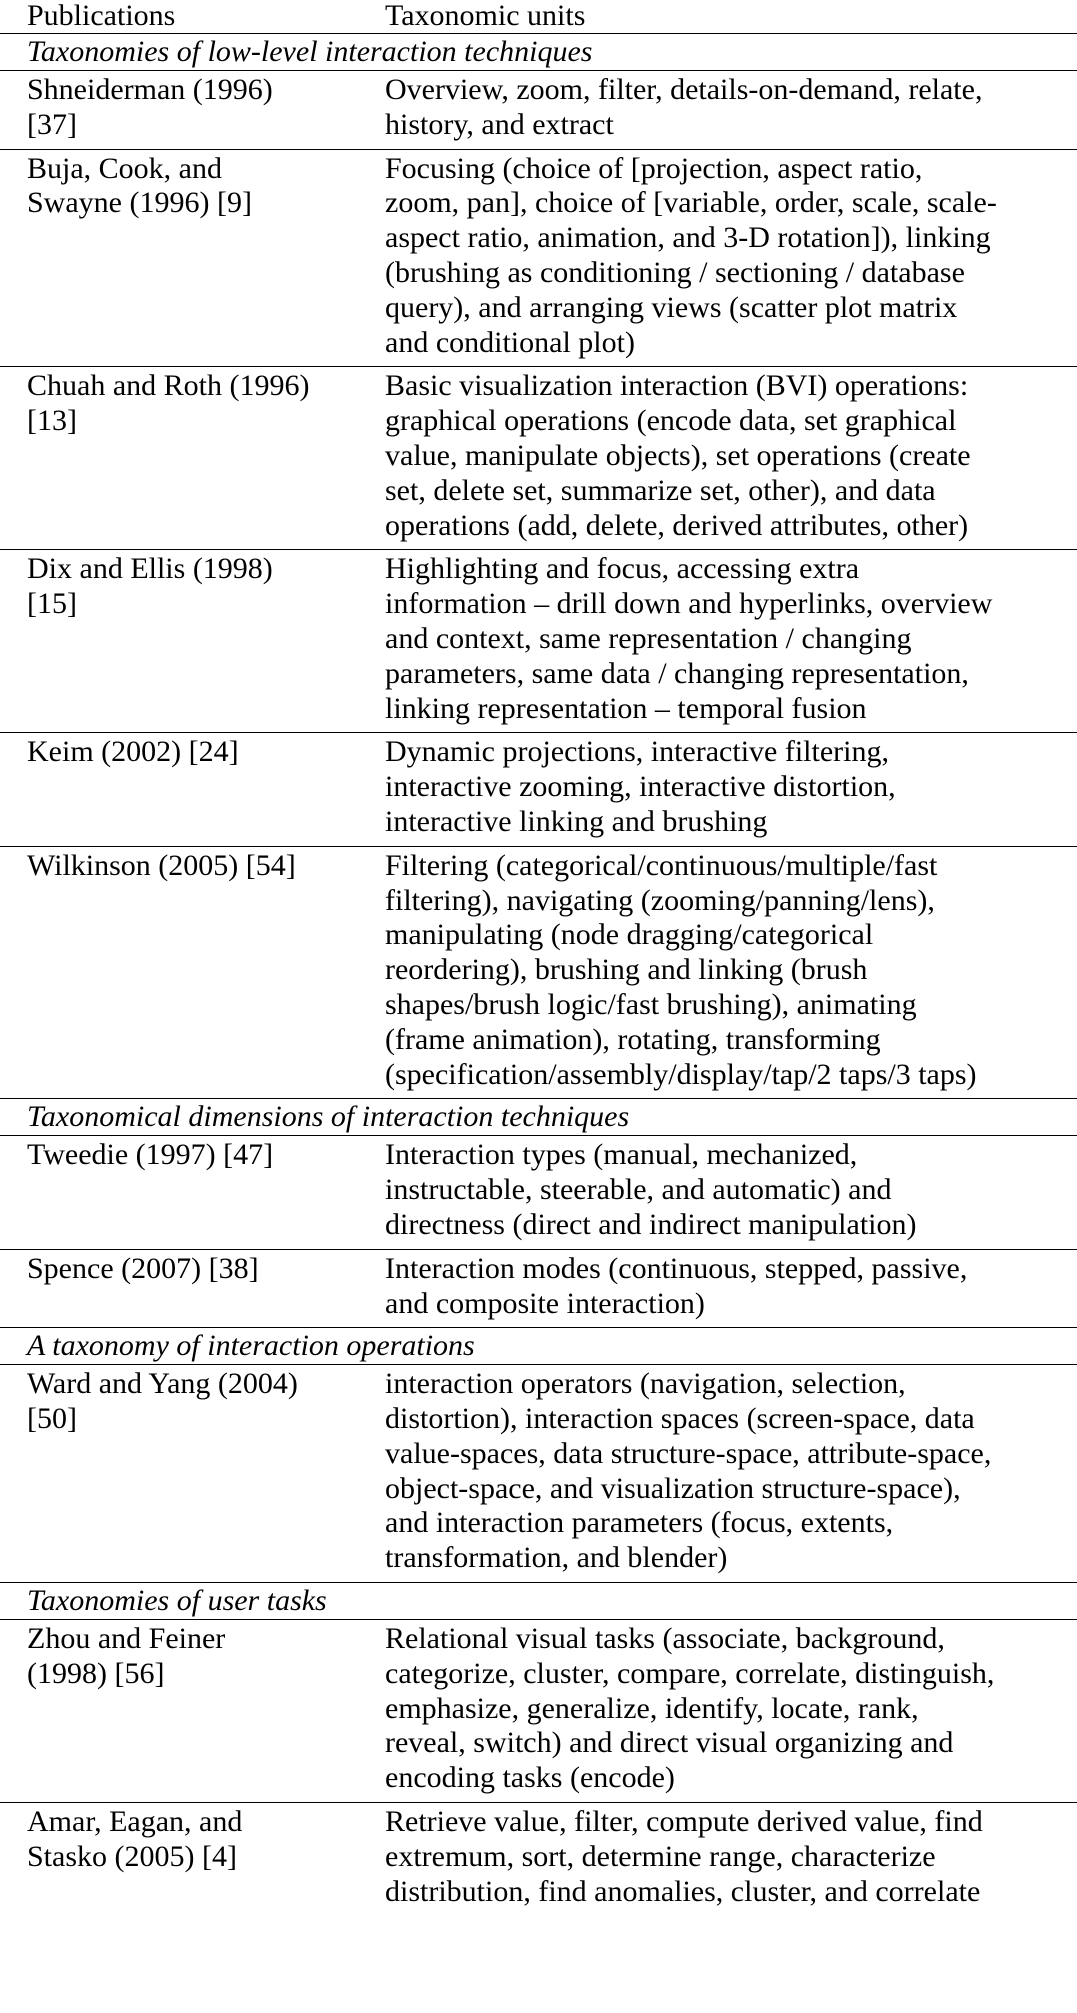 The width and height of the screenshot is (1077, 2013). What do you see at coordinates (52, 1419) in the screenshot?
I see `publication-line: [50]` at bounding box center [52, 1419].